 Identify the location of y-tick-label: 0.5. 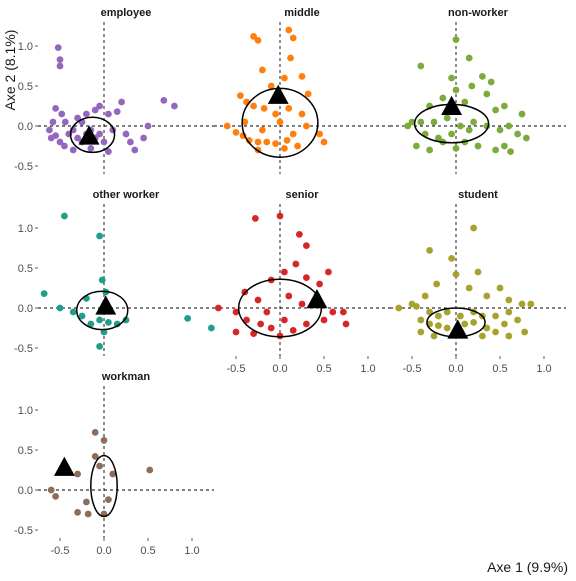
(25, 451).